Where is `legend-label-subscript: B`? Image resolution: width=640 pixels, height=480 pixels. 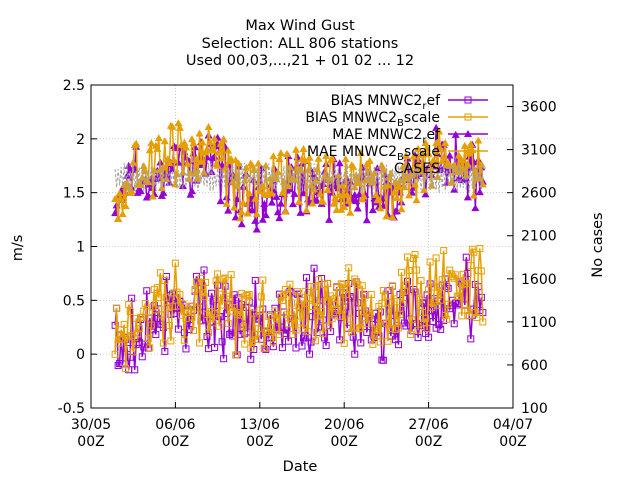 legend-label-subscript: B is located at coordinates (400, 157).